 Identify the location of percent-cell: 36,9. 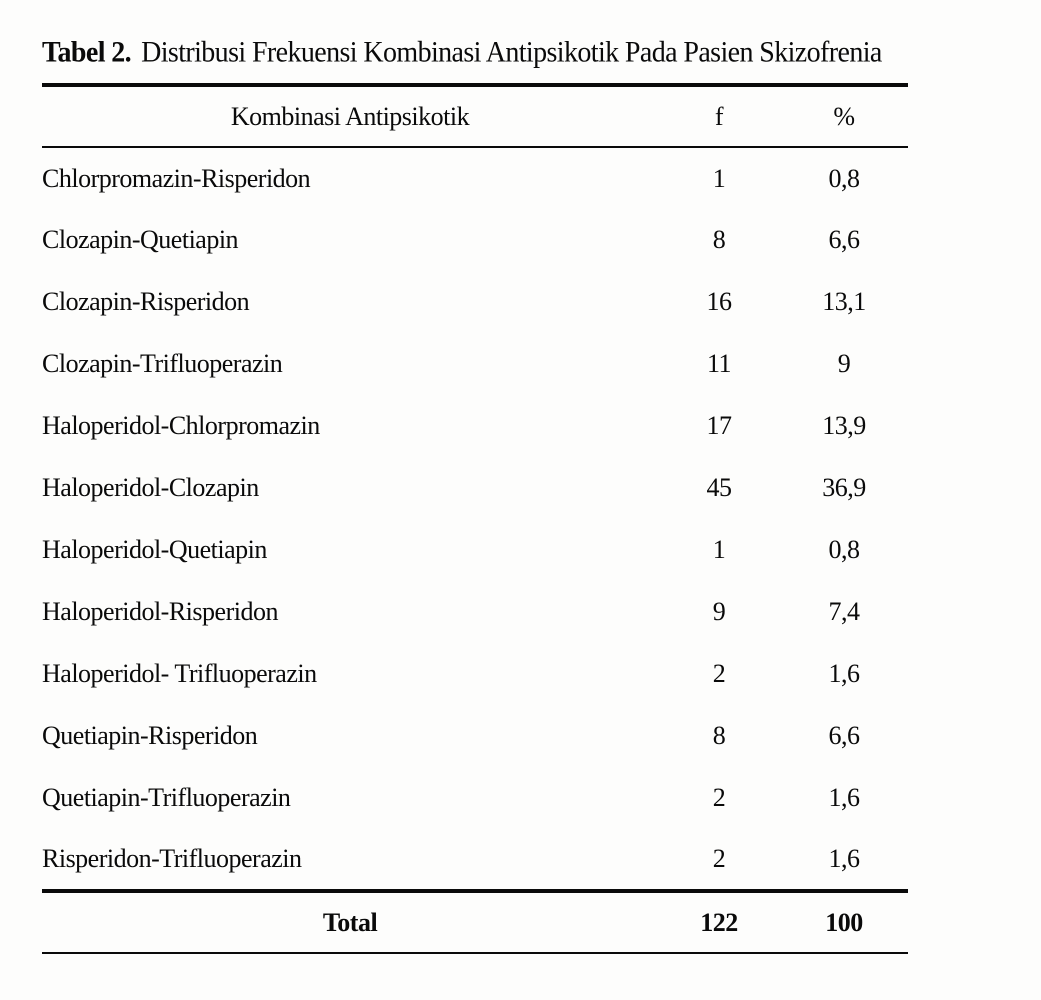
(844, 487).